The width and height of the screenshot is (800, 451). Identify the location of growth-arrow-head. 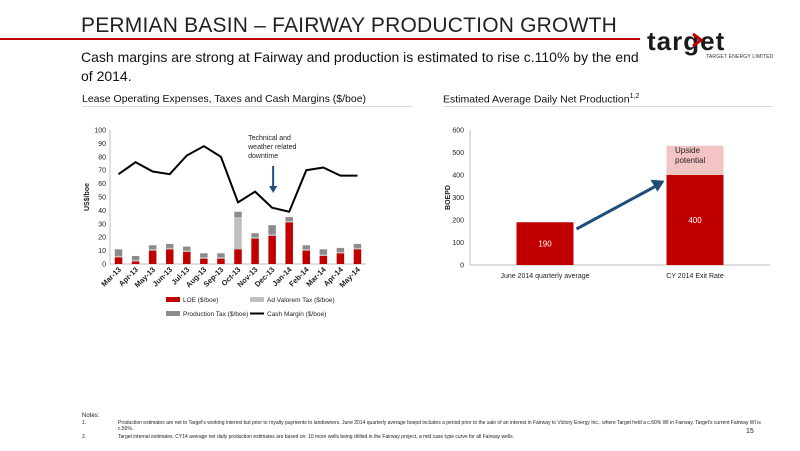
(657, 185).